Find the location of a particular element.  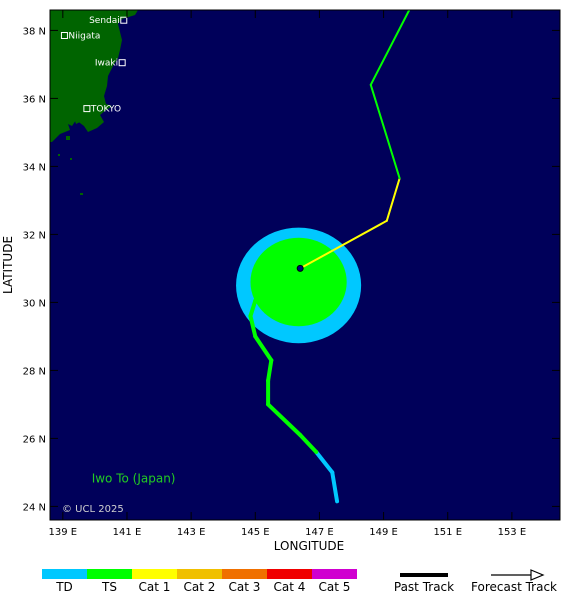

legend-label: TS is located at coordinates (109, 587).